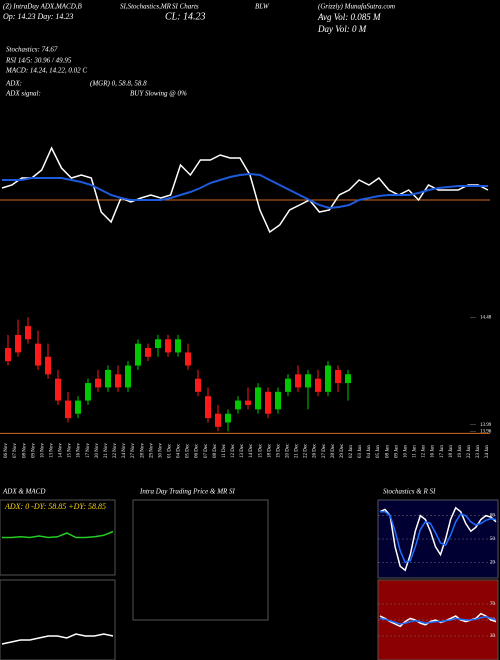 Image resolution: width=500 pixels, height=660 pixels. Describe the element at coordinates (185, 16) in the screenshot. I see `close-price: CL: 14.23` at that location.